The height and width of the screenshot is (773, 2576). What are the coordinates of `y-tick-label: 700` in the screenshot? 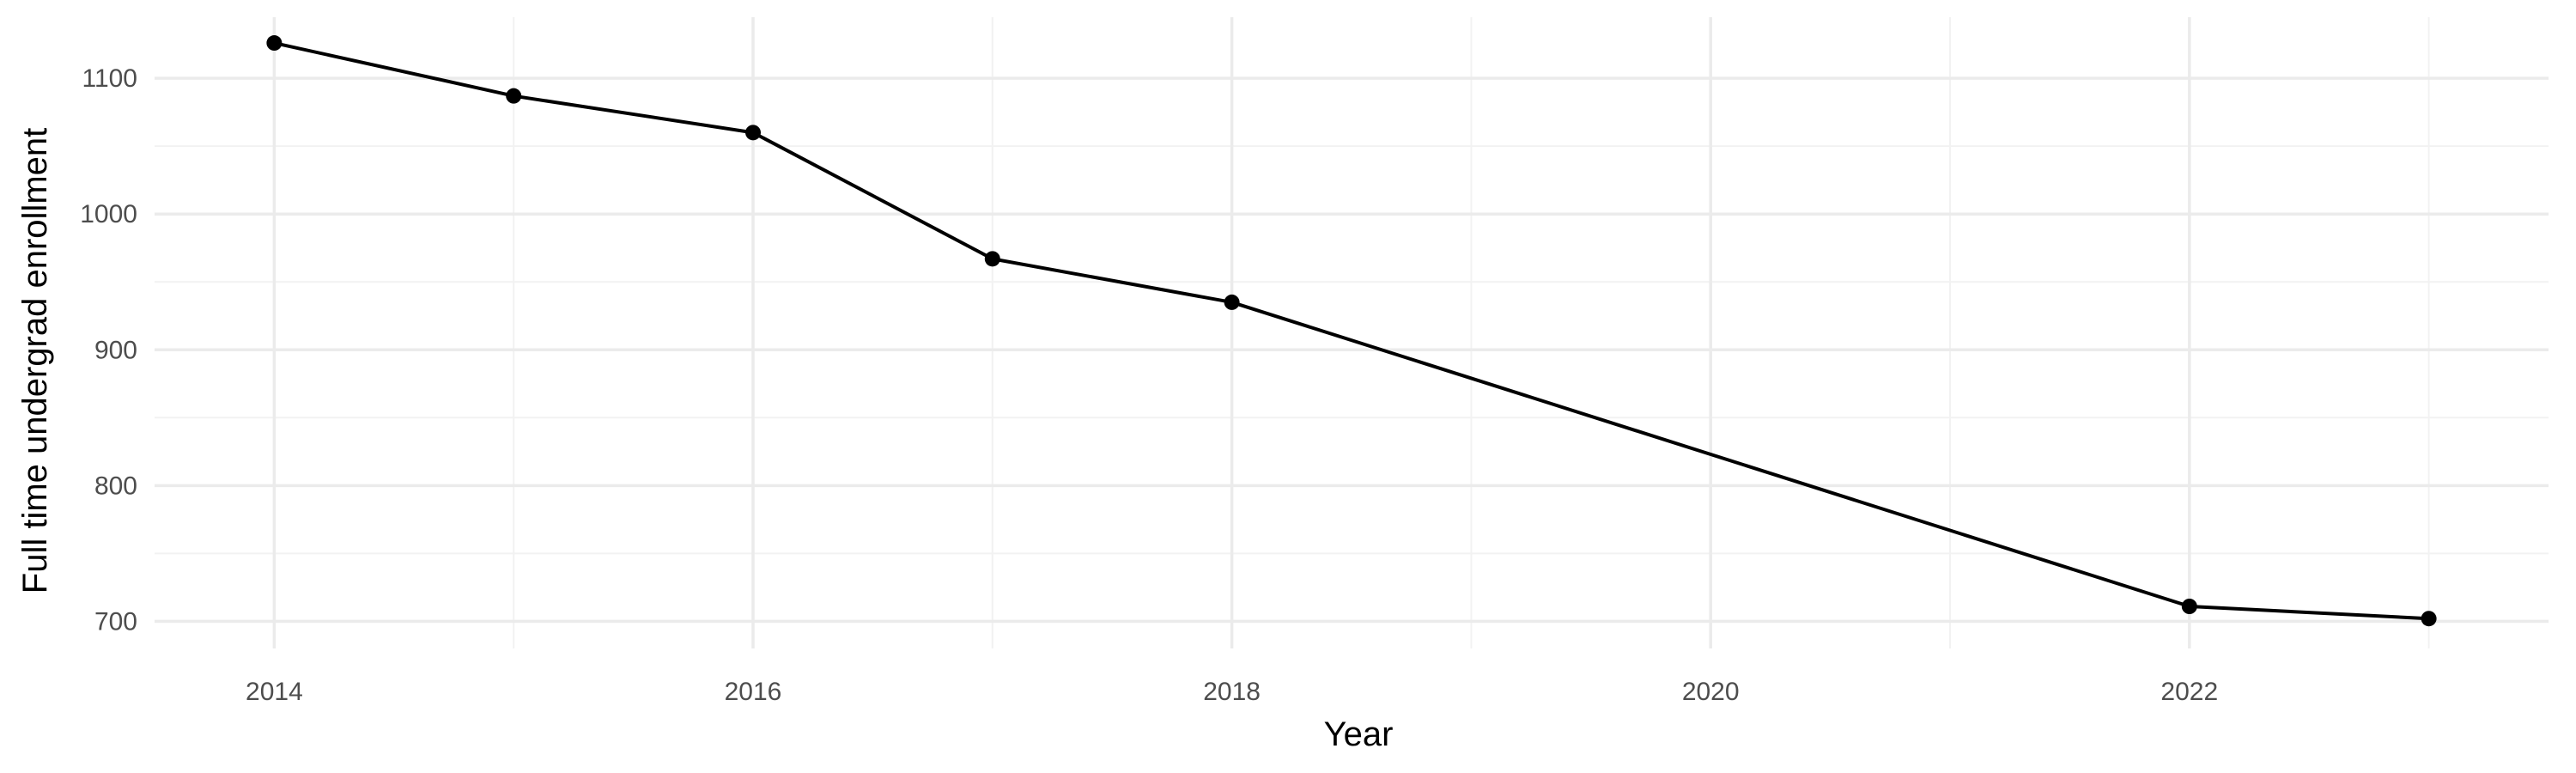 It's located at (116, 621).